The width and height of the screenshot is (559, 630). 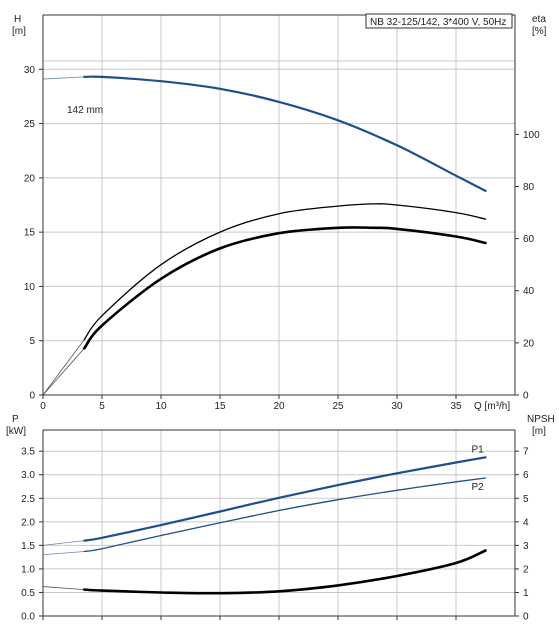 I want to click on x-axis-label: Q [m³/h], so click(x=492, y=406).